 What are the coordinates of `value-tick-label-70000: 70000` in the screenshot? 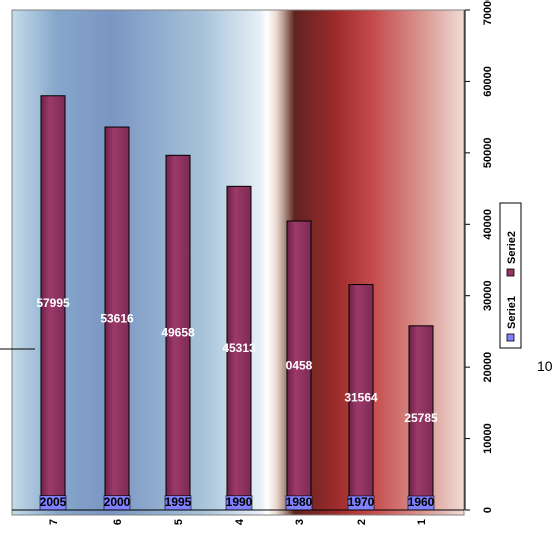 It's located at (488, 12).